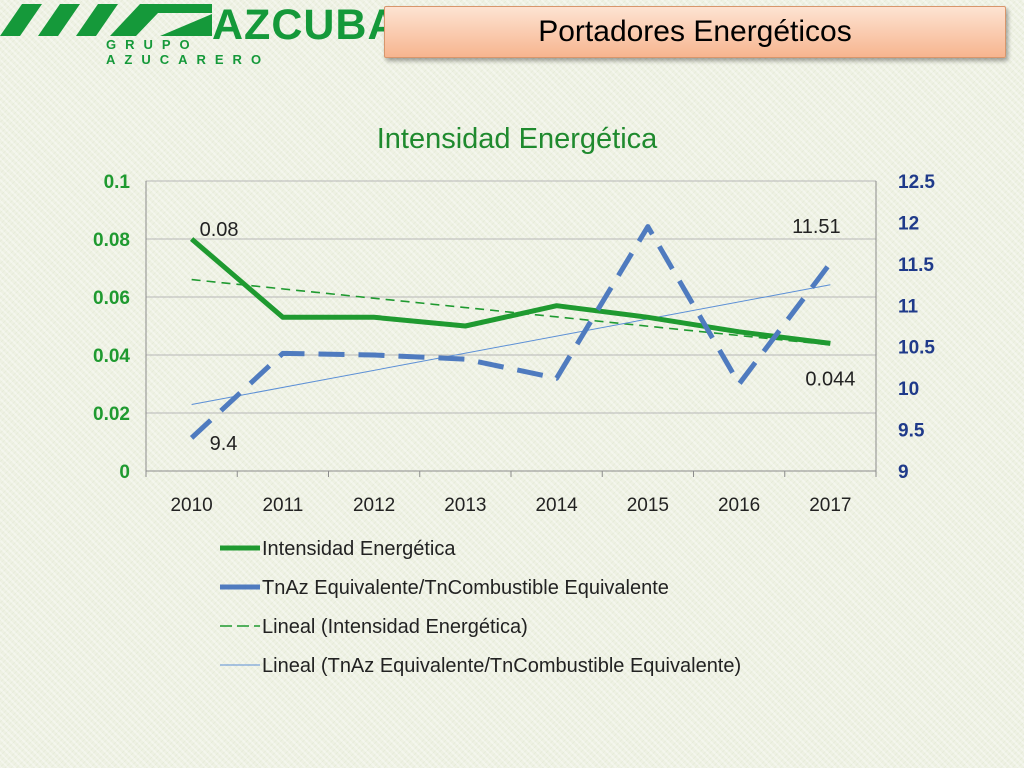 Image resolution: width=1024 pixels, height=768 pixels. What do you see at coordinates (556, 505) in the screenshot?
I see `x-tick-label: 2014` at bounding box center [556, 505].